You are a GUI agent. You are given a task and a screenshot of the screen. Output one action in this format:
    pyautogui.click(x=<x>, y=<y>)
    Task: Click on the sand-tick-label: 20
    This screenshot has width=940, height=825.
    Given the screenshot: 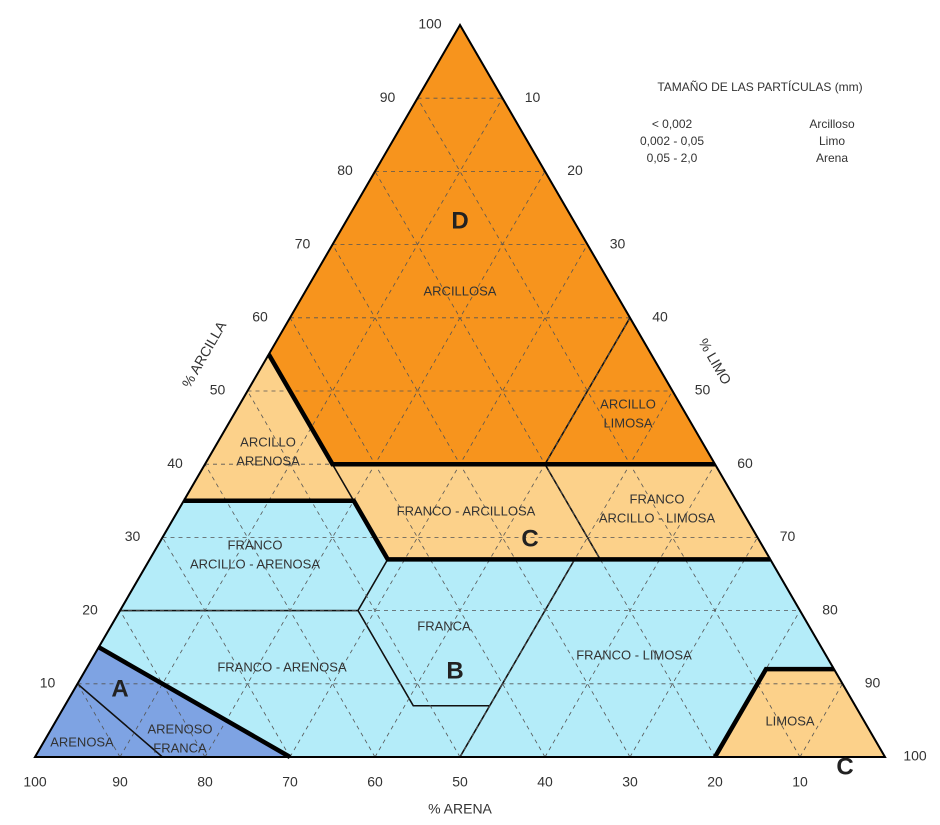 What is the action you would take?
    pyautogui.click(x=715, y=782)
    